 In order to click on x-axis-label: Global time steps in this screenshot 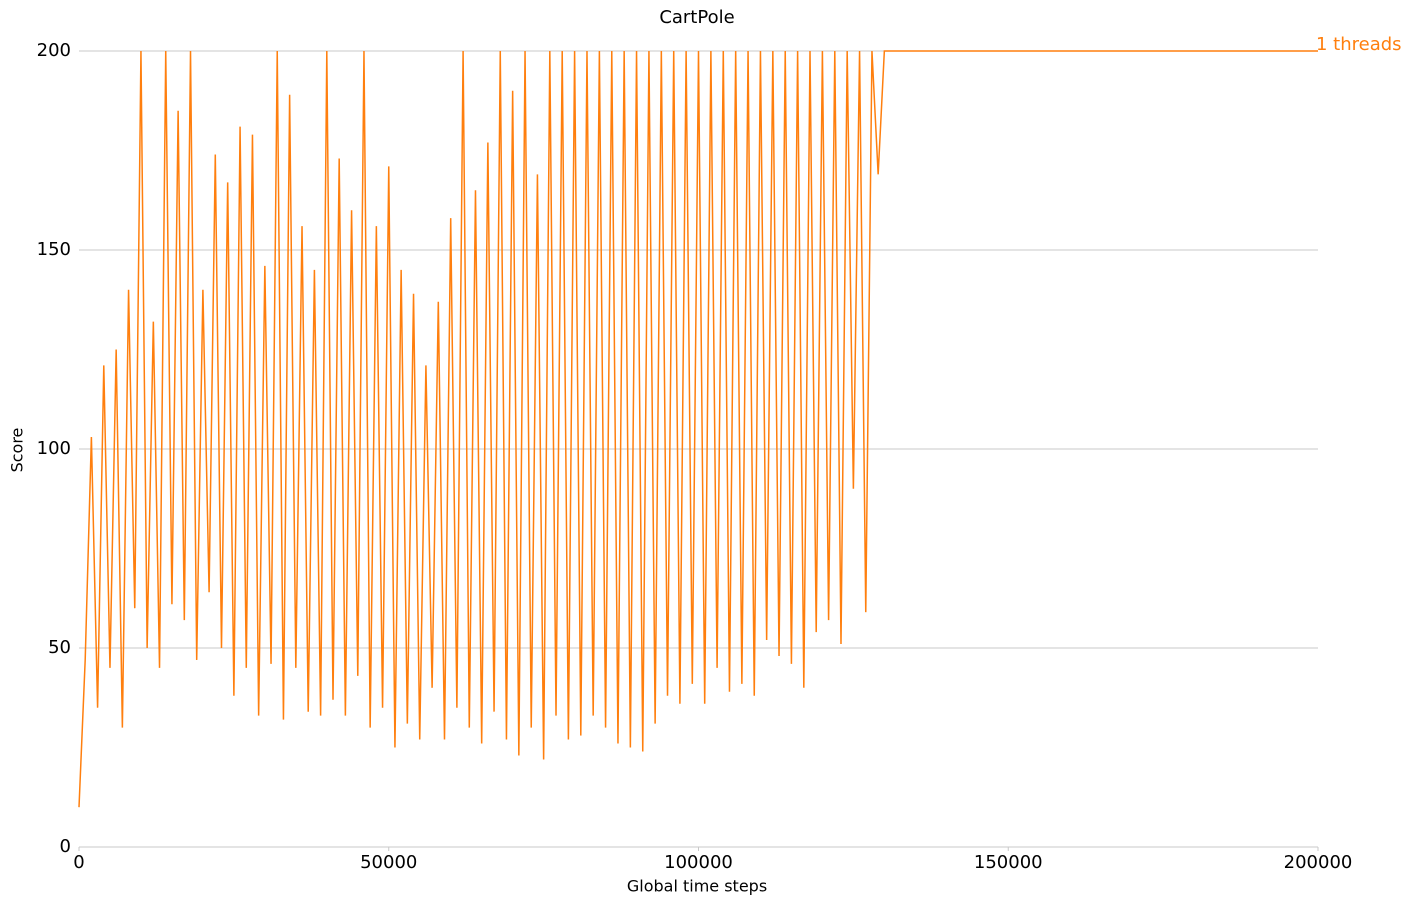, I will do `click(697, 886)`.